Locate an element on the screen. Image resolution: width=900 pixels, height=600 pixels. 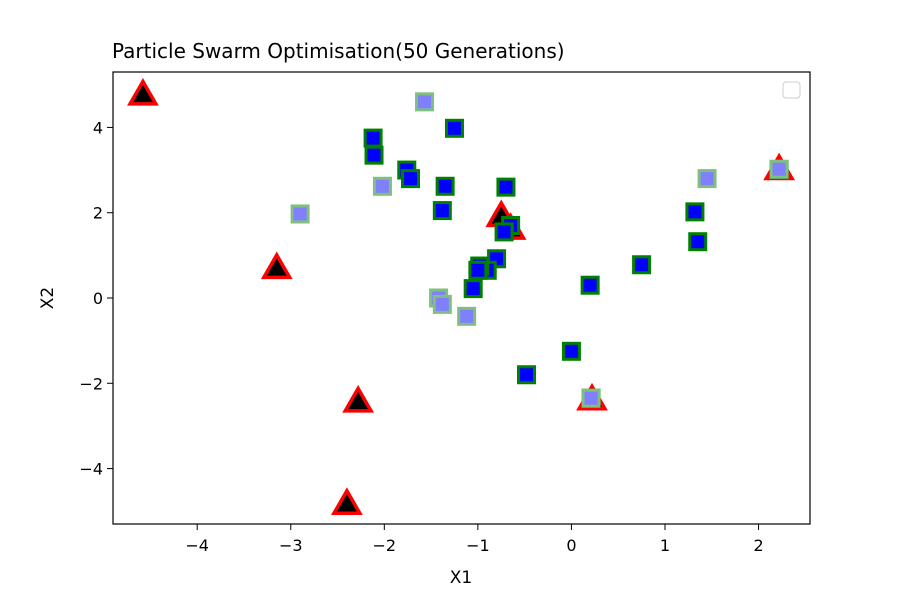
y-axis-ticks: −4 −2 0 2 4 is located at coordinates (96, 298).